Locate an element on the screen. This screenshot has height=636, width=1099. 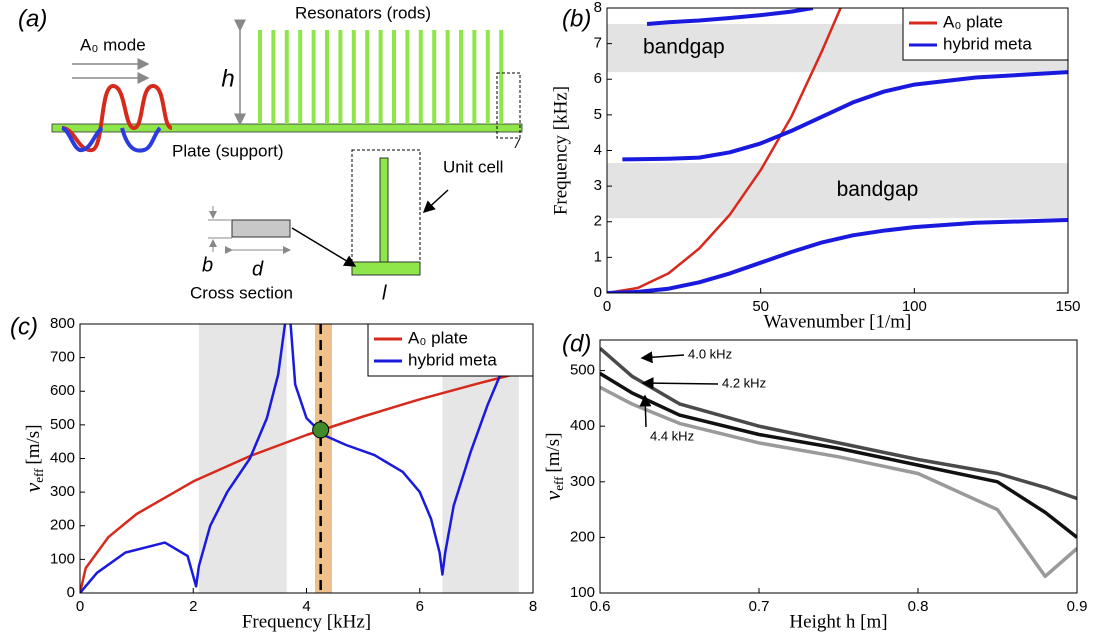
unit-cell-label: Unit cell is located at coordinates (473, 166).